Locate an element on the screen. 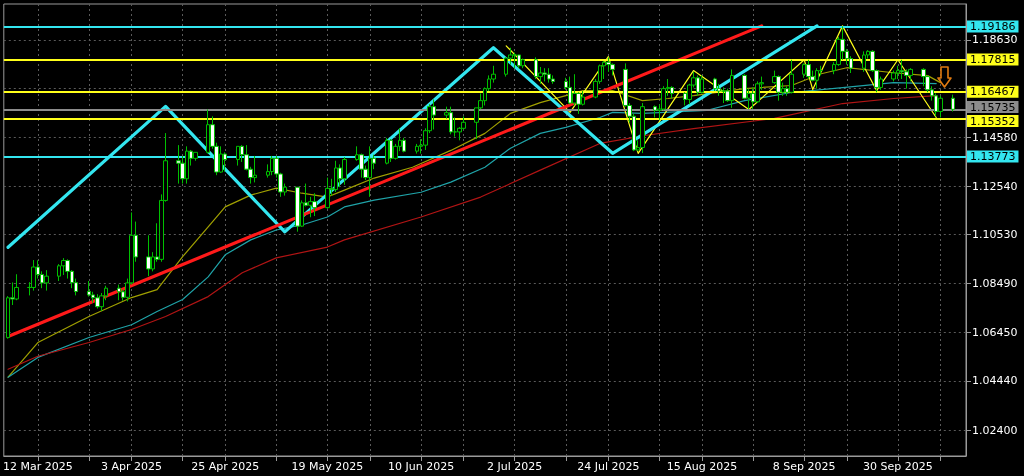 The height and width of the screenshot is (476, 1024). x-tick-label: 12 Mar 2025 is located at coordinates (37, 466).